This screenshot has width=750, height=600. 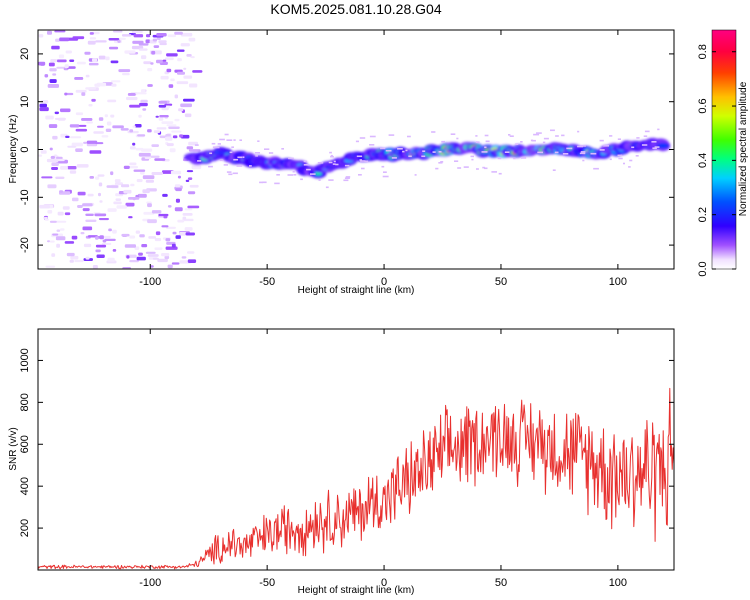 I want to click on ridge-layer, so click(x=427, y=158).